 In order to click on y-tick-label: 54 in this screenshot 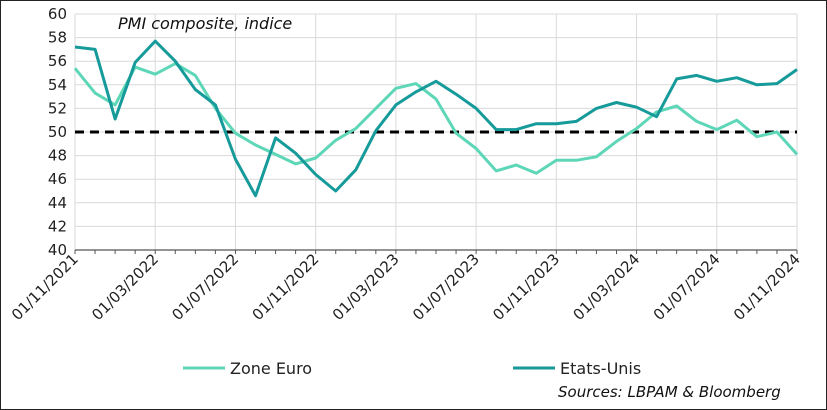, I will do `click(57, 85)`.